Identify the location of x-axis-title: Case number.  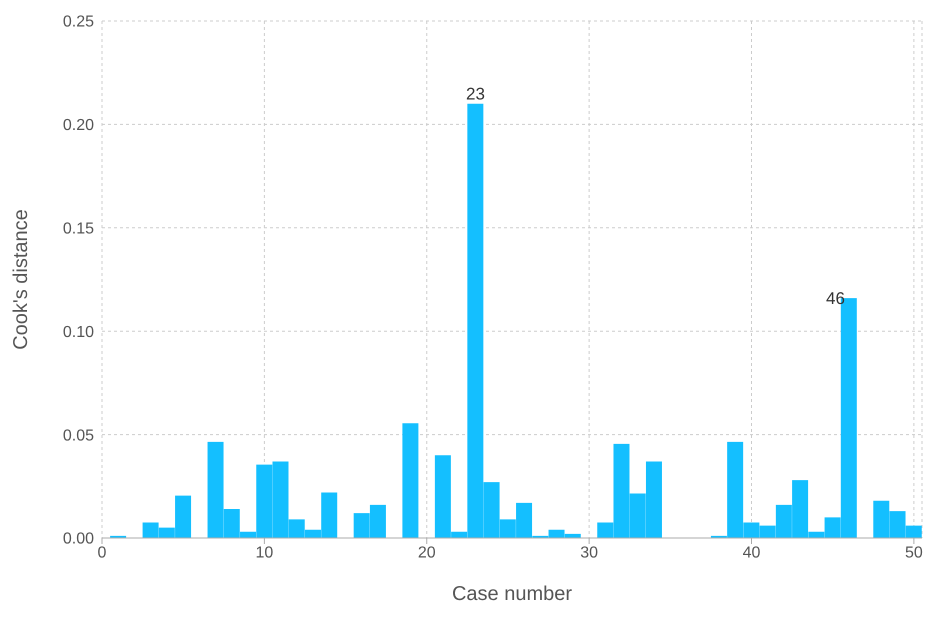
(512, 594).